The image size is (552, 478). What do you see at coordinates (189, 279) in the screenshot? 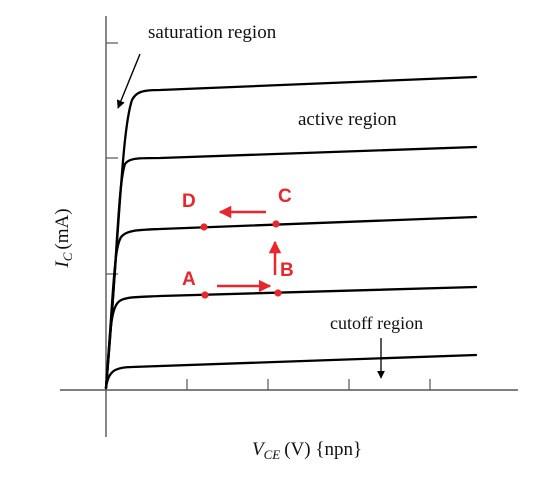
I see `point-a-label: A` at bounding box center [189, 279].